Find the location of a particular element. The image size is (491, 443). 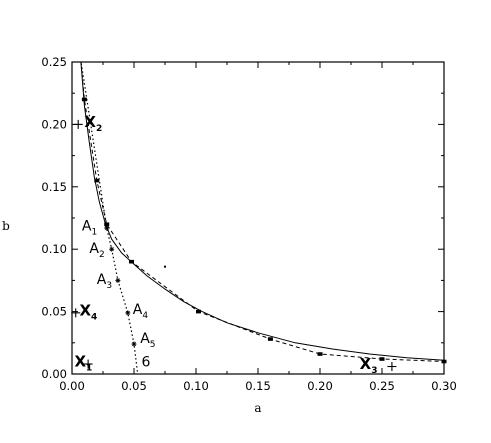

annotation-subscript: 5 is located at coordinates (153, 345).